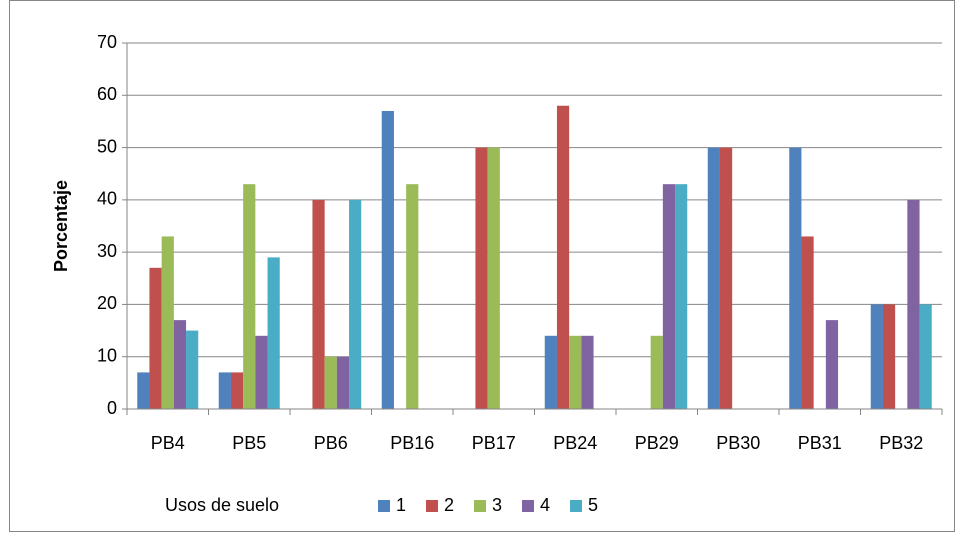 This screenshot has width=956, height=533. Describe the element at coordinates (449, 505) in the screenshot. I see `legend-label: 2` at that location.